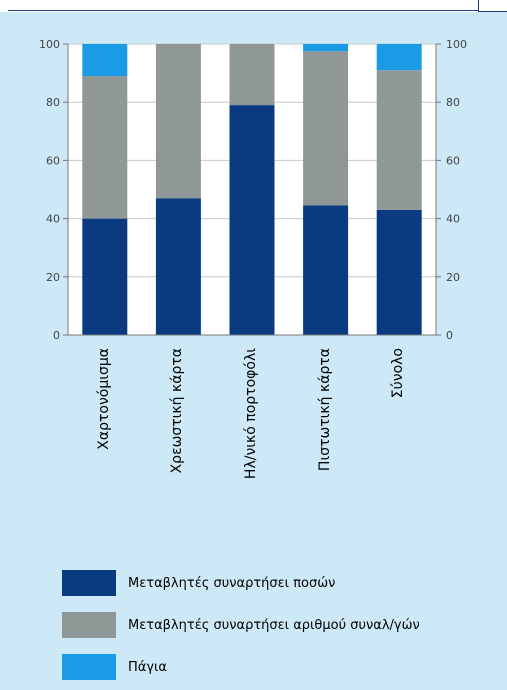 This screenshot has width=507, height=690. Describe the element at coordinates (324, 410) in the screenshot. I see `category-label-4: Πιστωτική κάρτα` at that location.